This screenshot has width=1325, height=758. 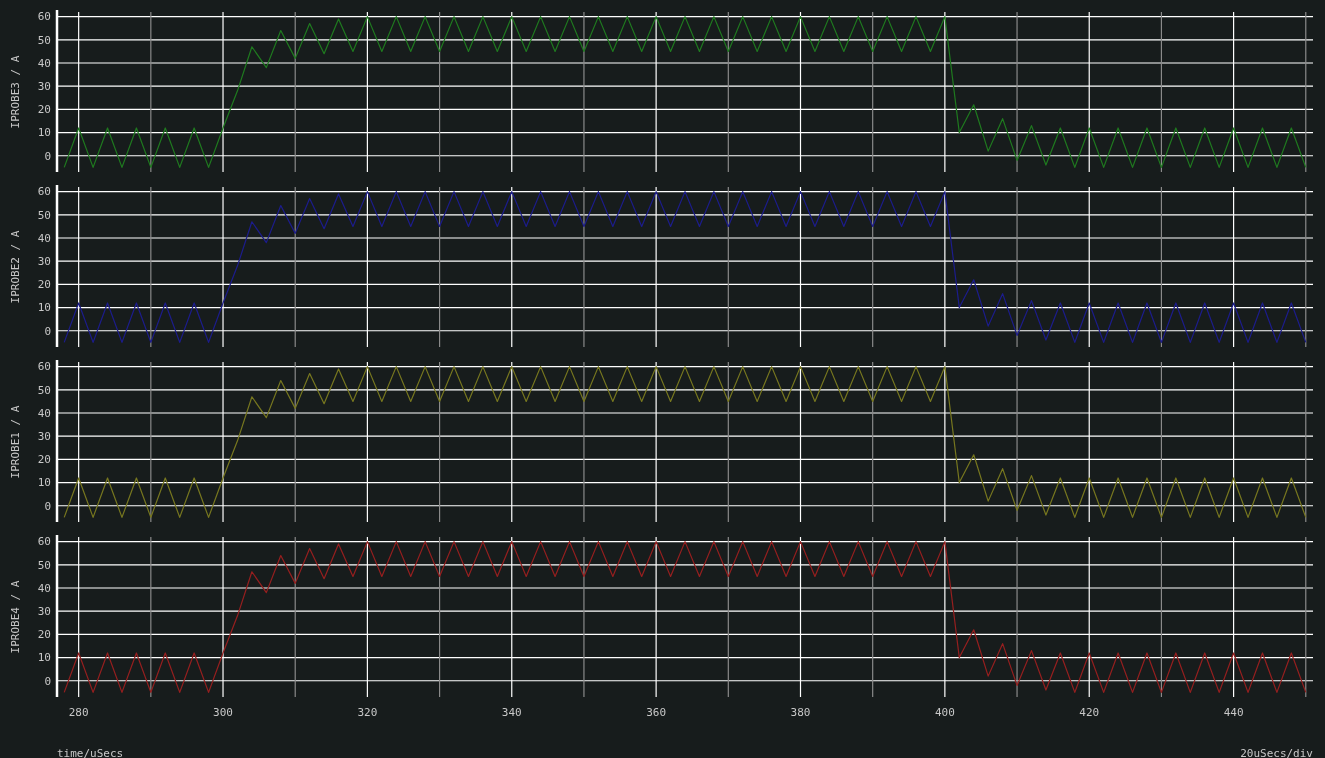 I want to click on x-tick-label: 440, so click(x=1233, y=712).